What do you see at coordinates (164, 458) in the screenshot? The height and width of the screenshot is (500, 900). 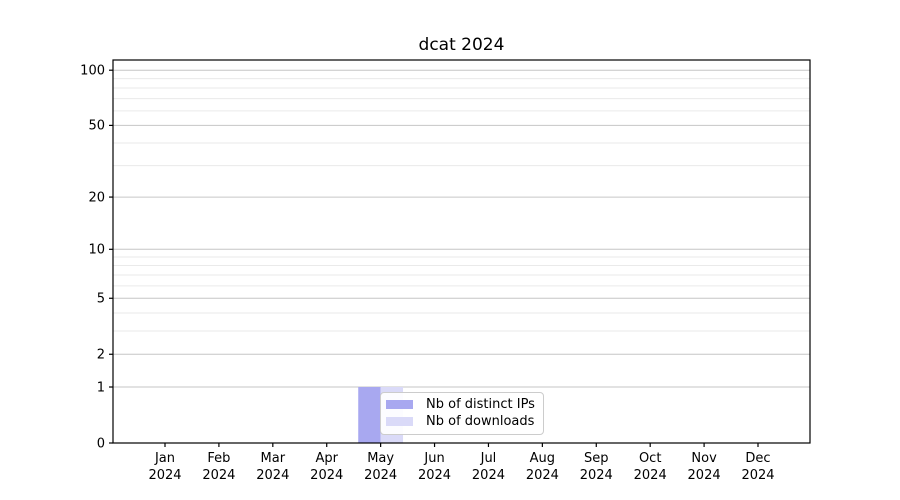 I see `x-axis-month-label: Jan` at bounding box center [164, 458].